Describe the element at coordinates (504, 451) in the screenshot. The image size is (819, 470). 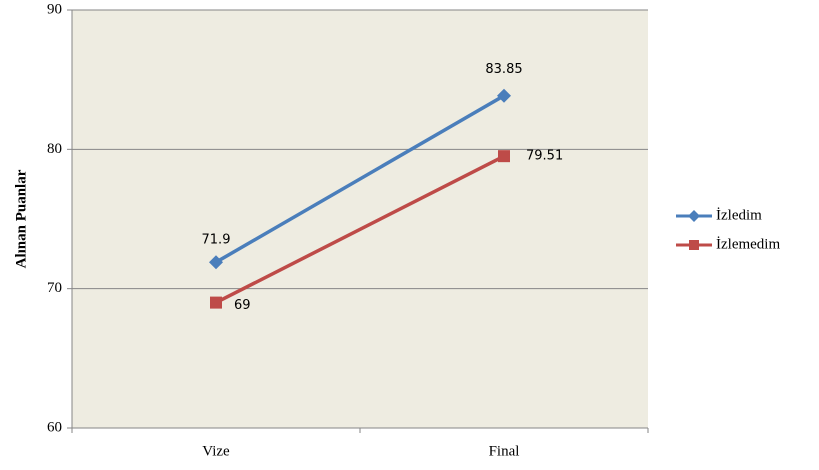
I see `x-tick-label: Final` at that location.